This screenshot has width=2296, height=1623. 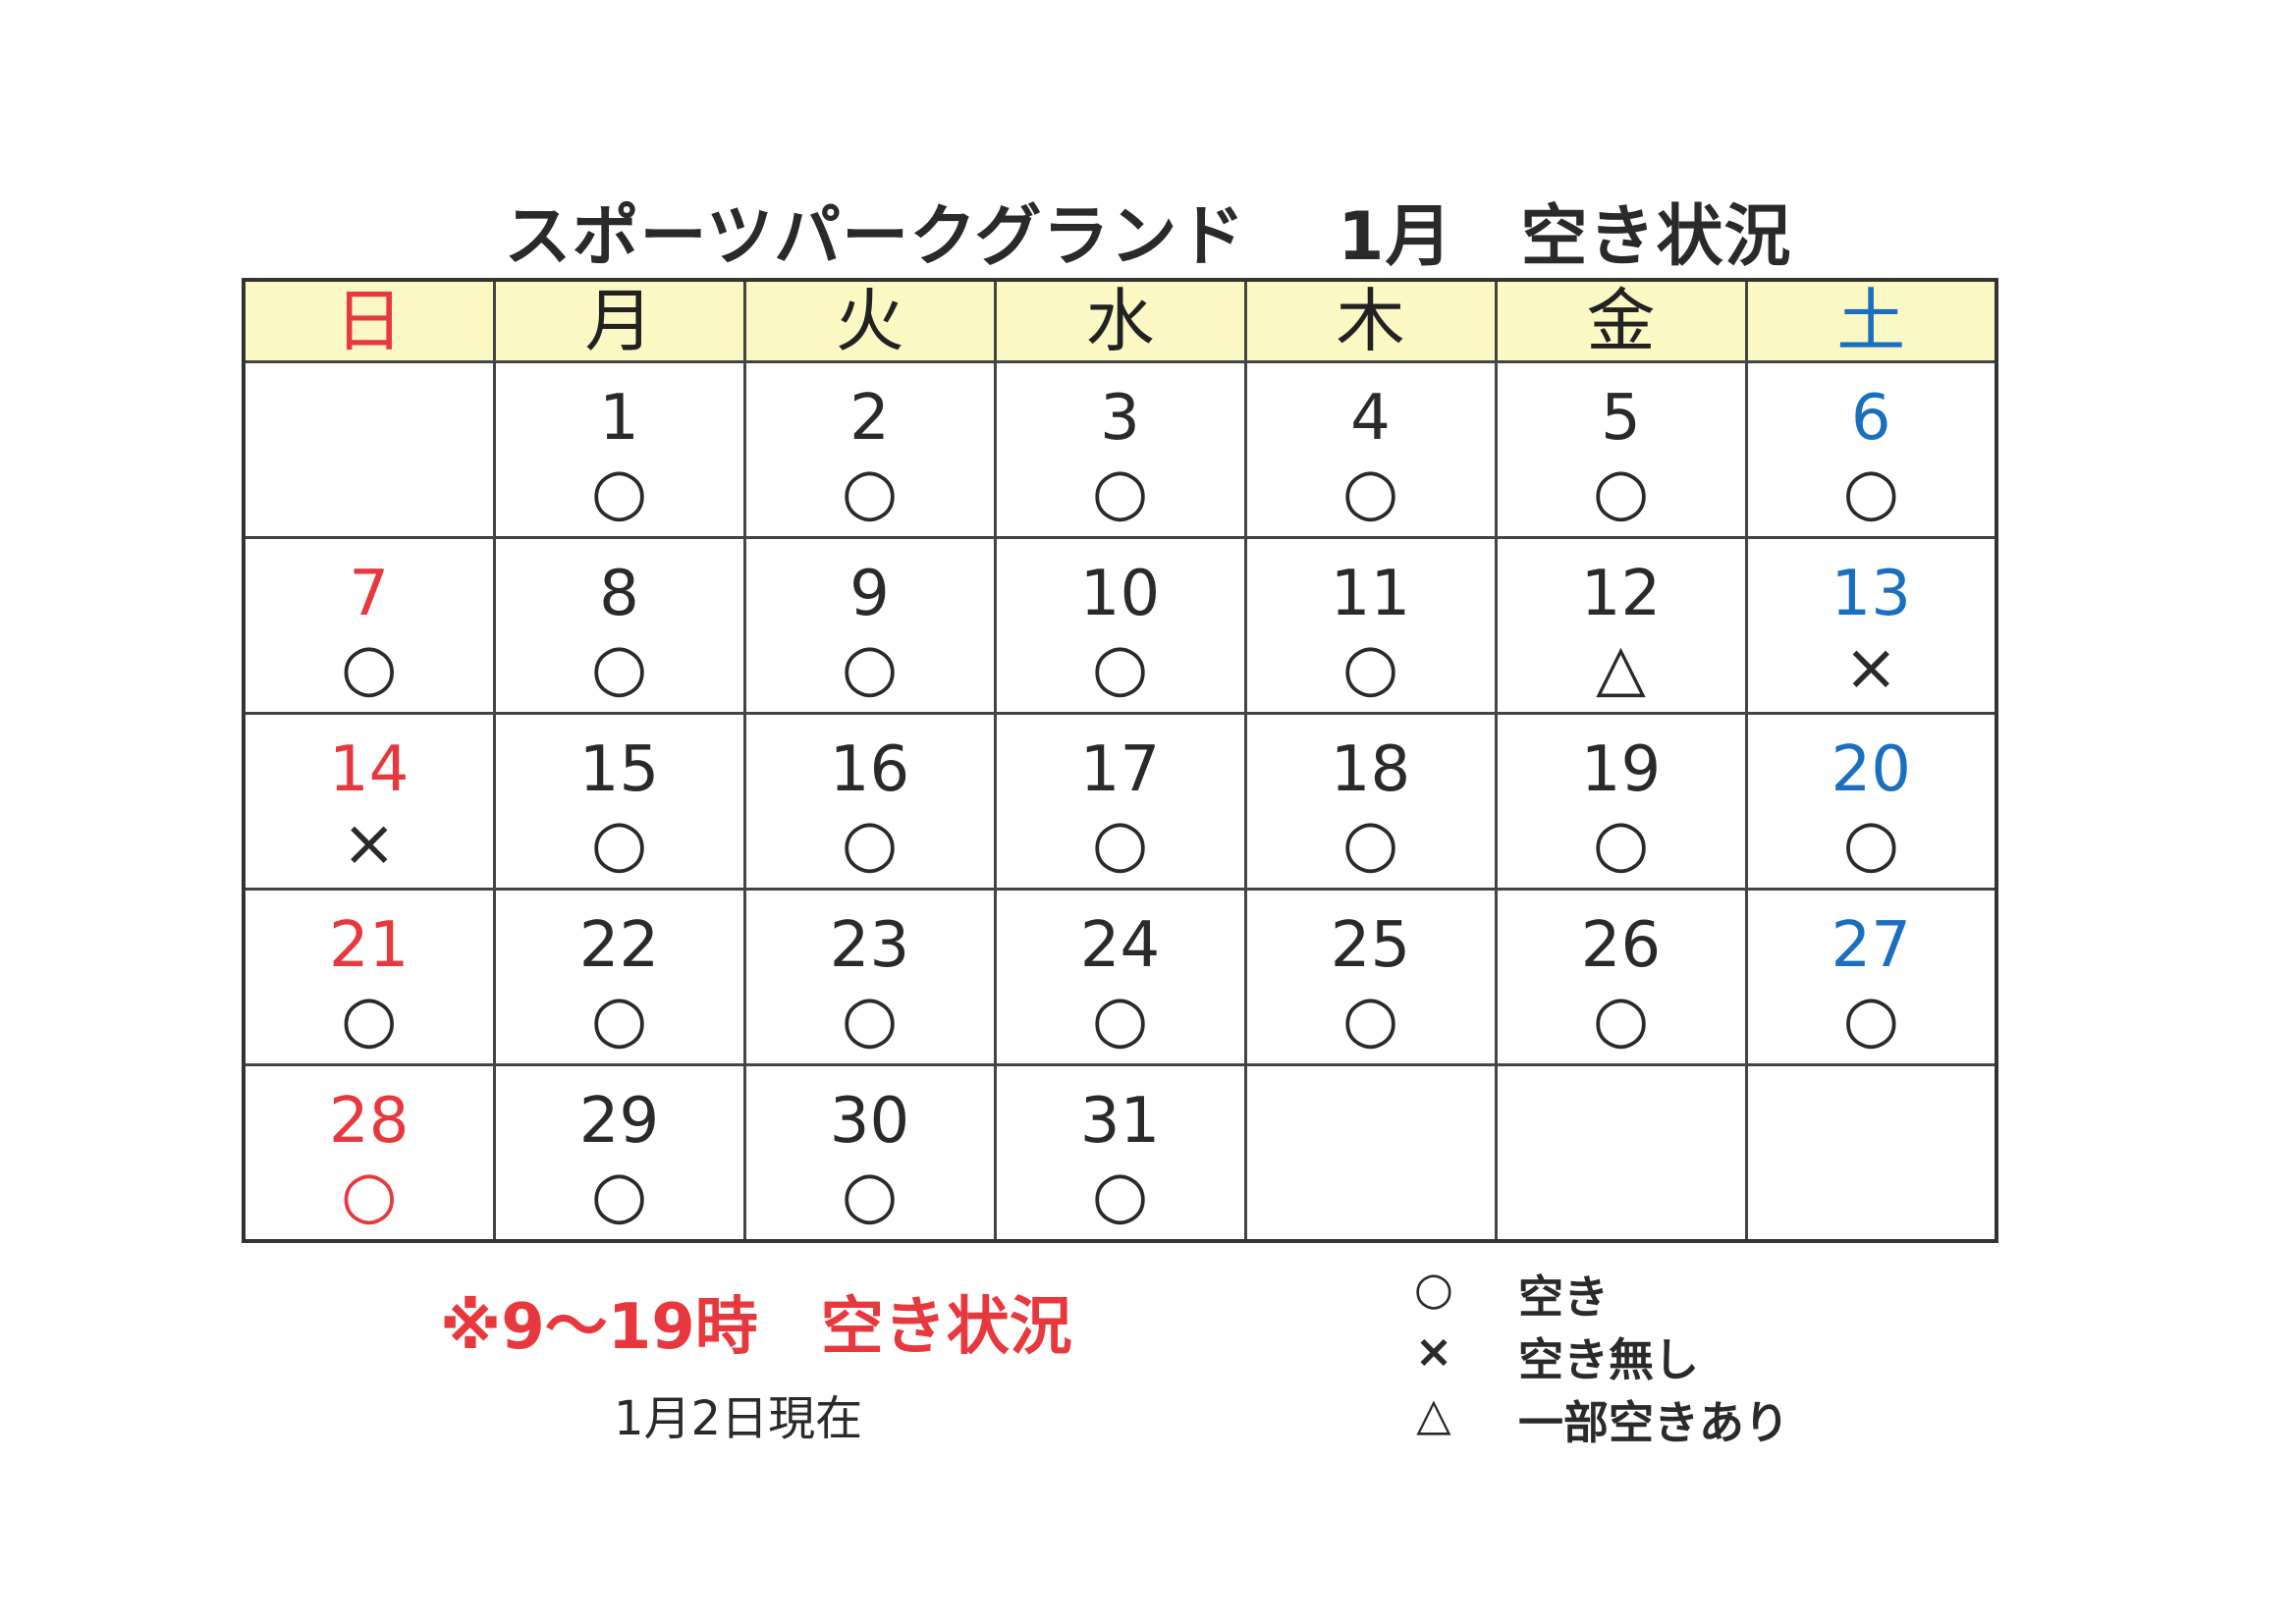 What do you see at coordinates (1370, 419) in the screenshot?
I see `day-number: 4` at bounding box center [1370, 419].